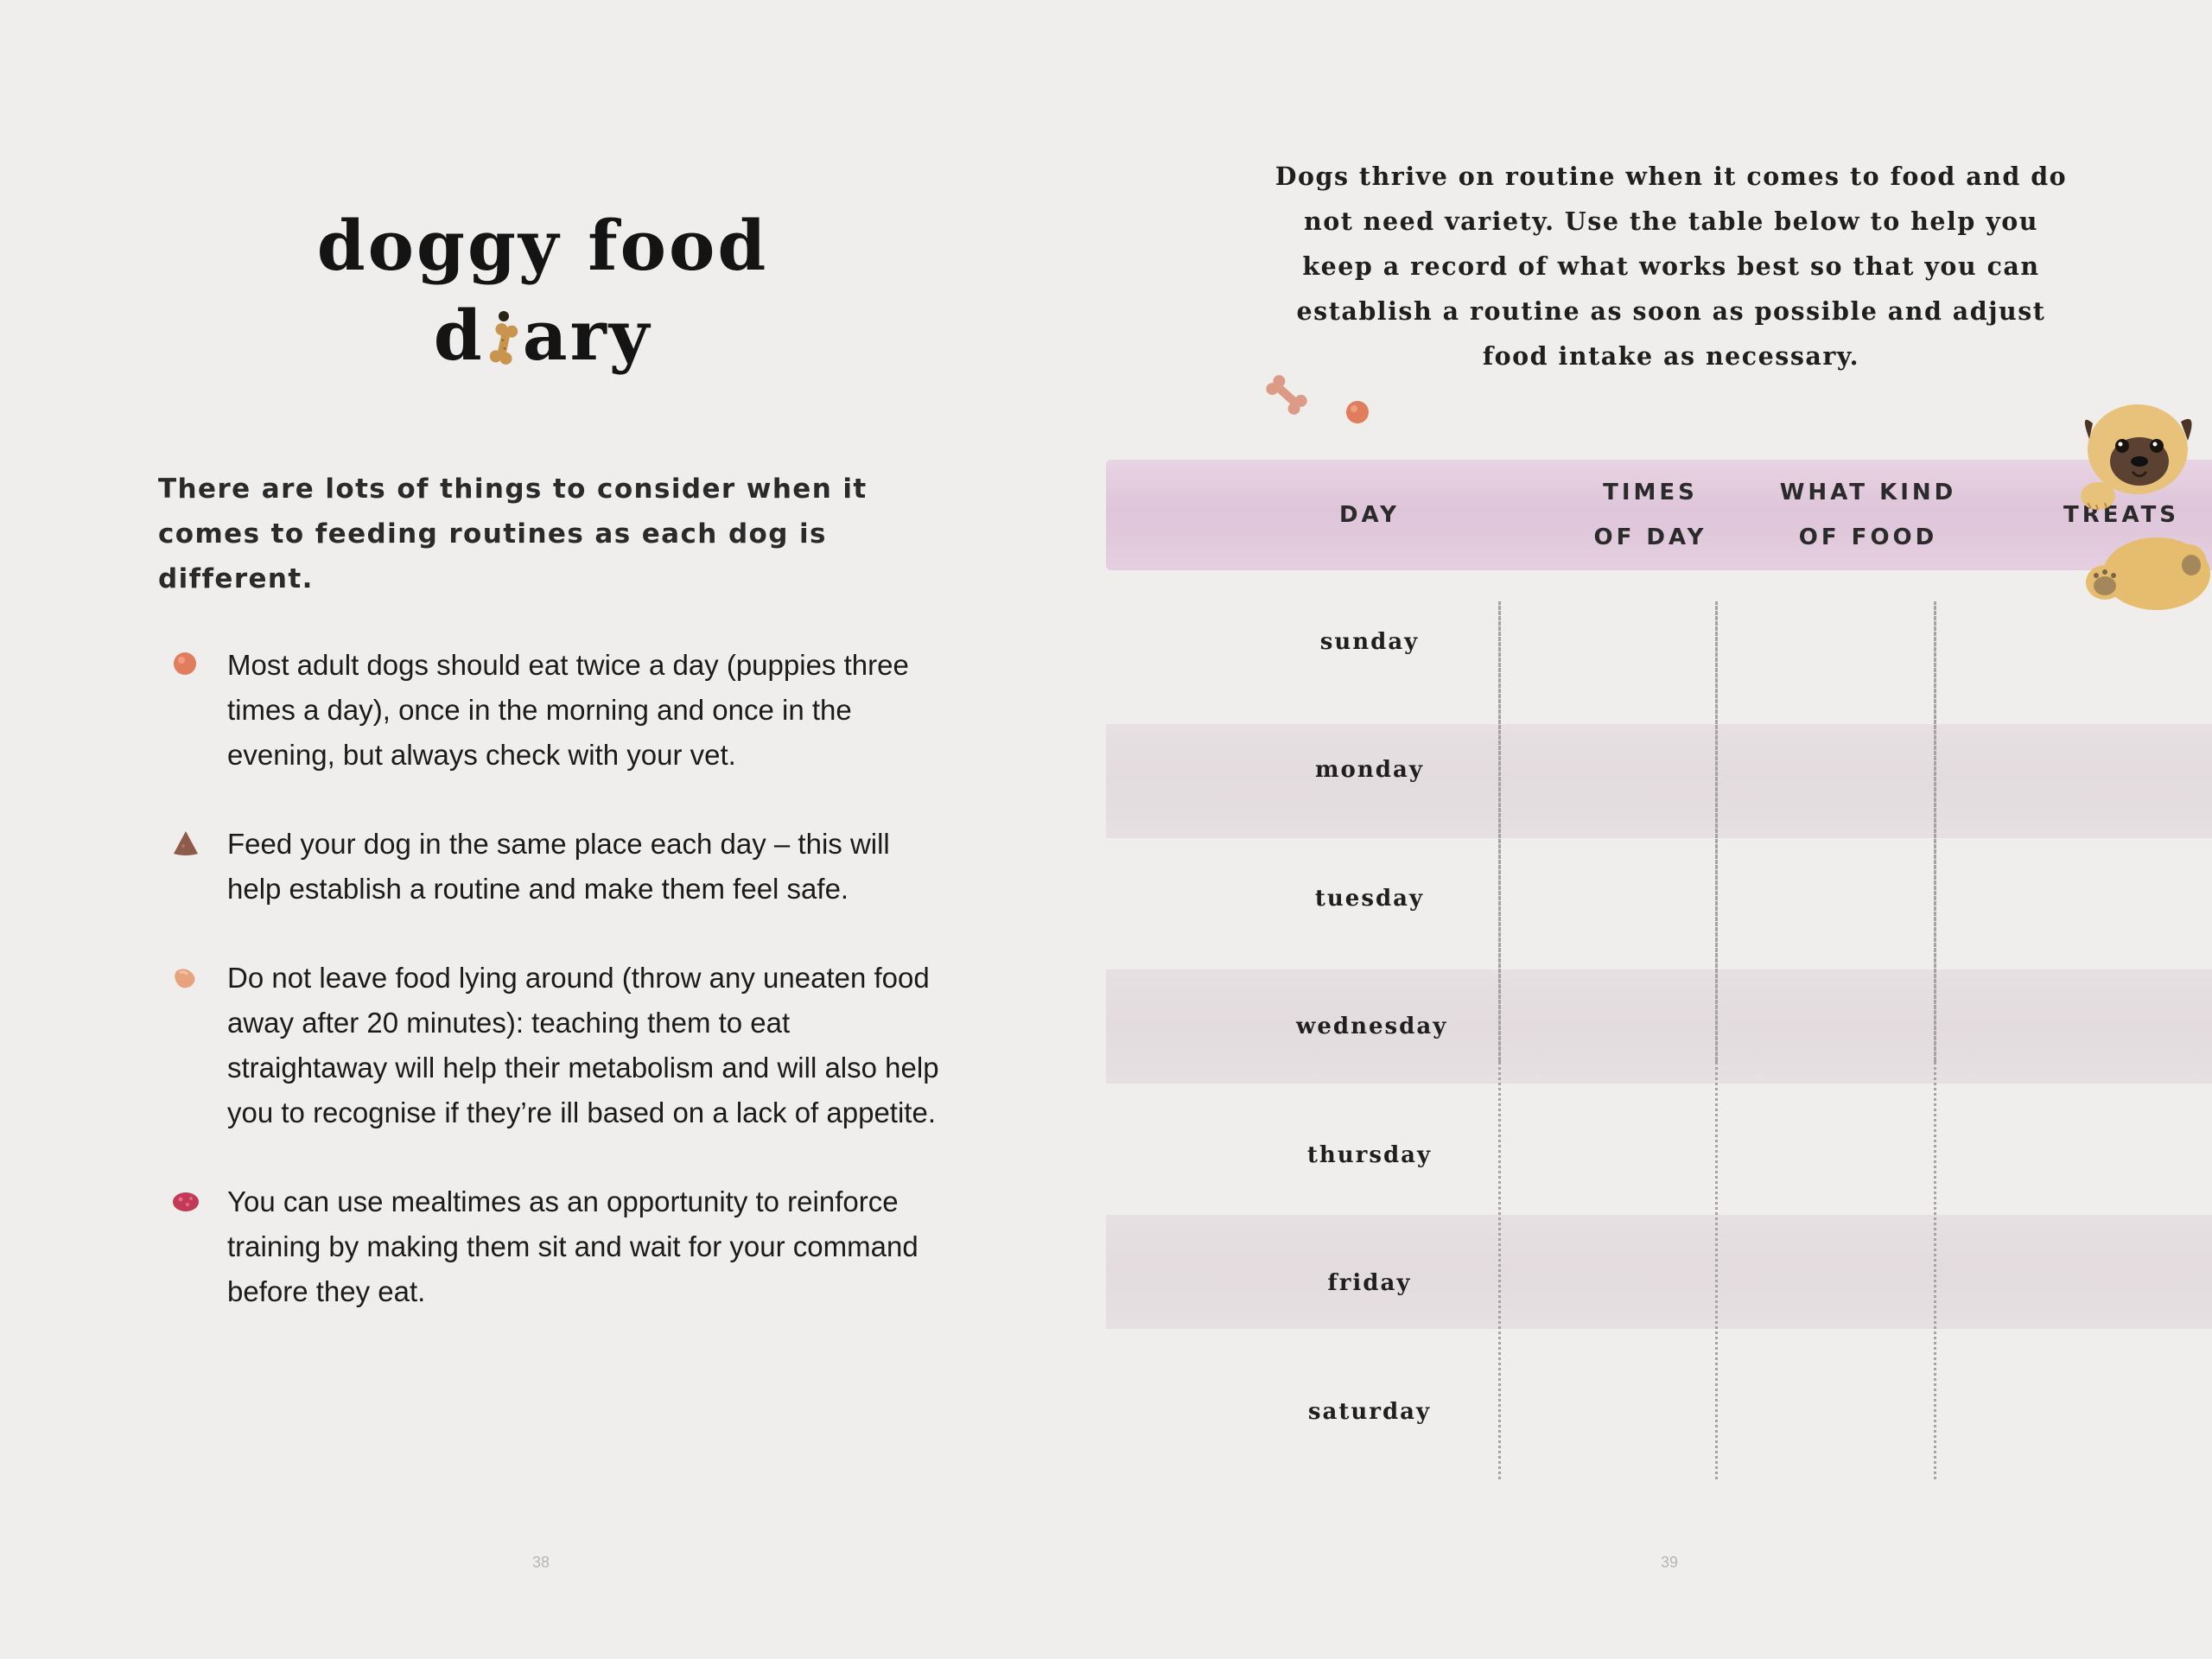 Image resolution: width=2212 pixels, height=1659 pixels. I want to click on title-letters-ary: ary, so click(587, 335).